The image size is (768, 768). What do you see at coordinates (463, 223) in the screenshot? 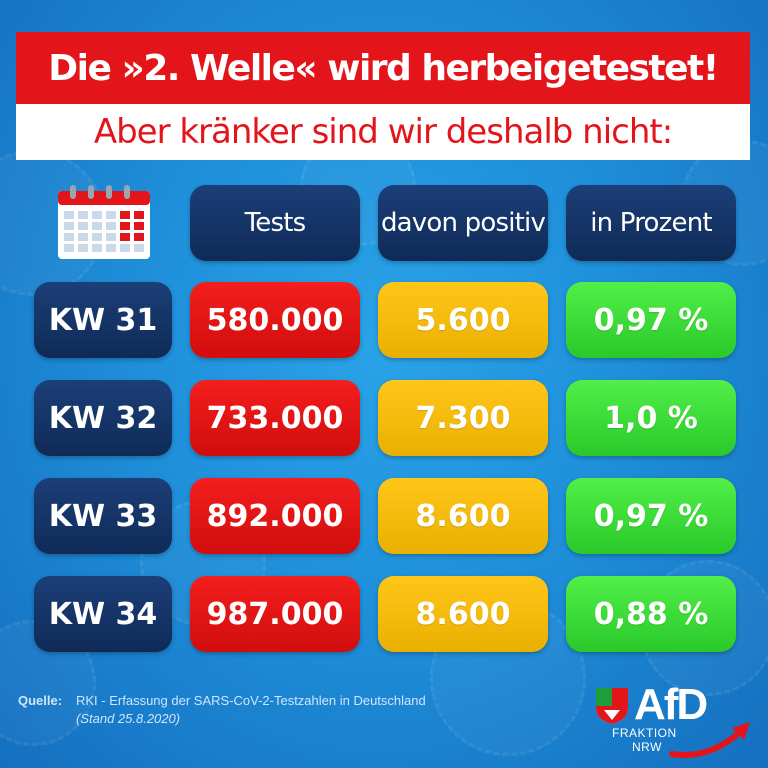
I see `header-positive: davon positiv` at bounding box center [463, 223].